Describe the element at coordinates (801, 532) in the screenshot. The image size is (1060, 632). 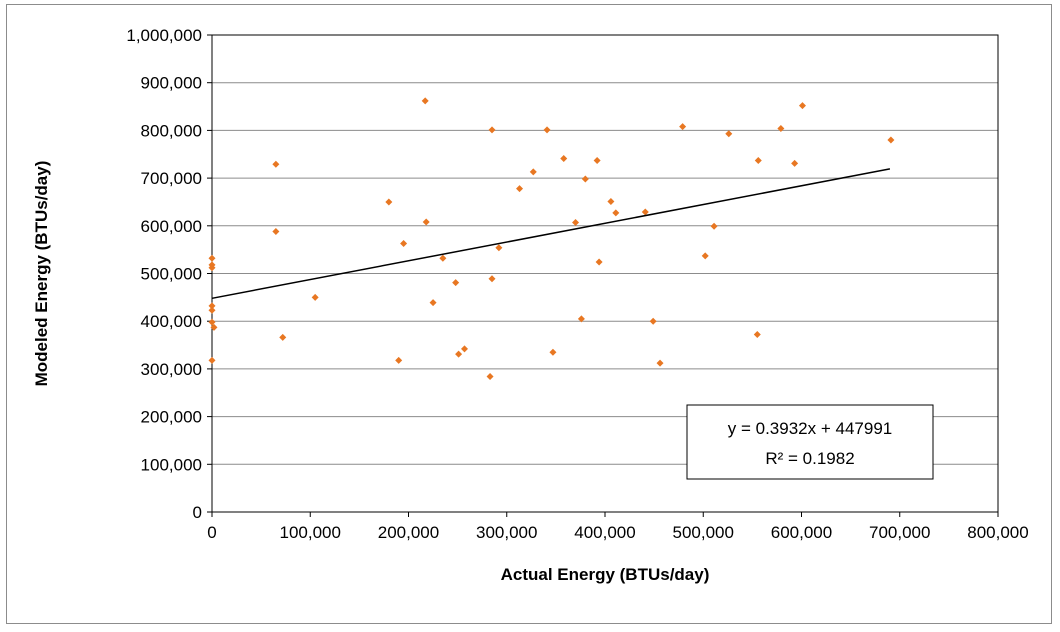
I see `x-tick-label: 600,000` at that location.